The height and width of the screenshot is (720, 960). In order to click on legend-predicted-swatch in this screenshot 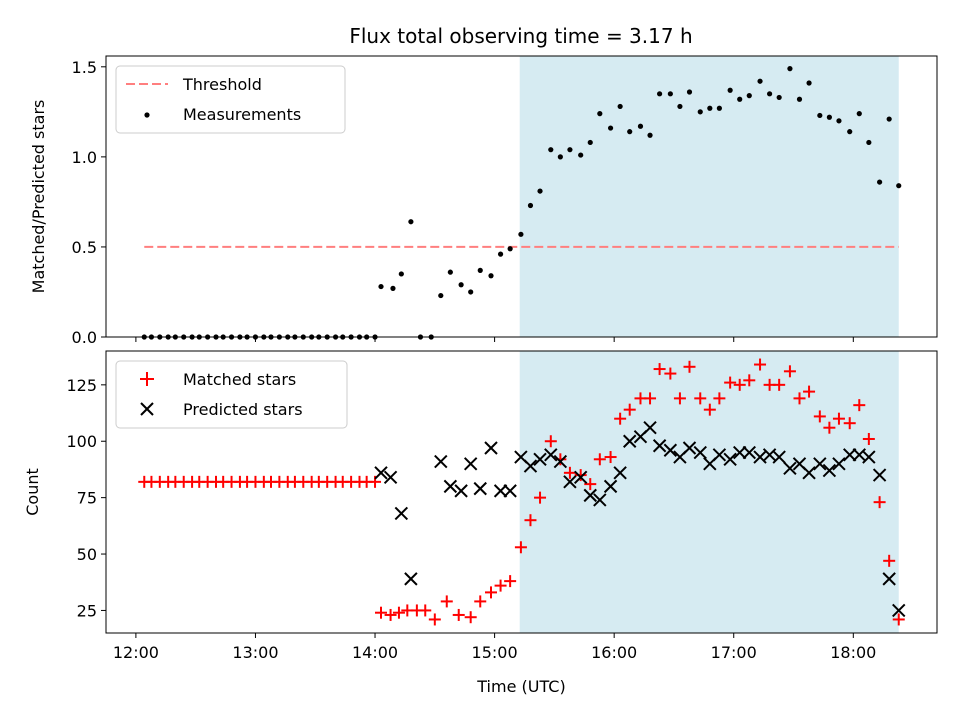, I will do `click(147, 409)`.